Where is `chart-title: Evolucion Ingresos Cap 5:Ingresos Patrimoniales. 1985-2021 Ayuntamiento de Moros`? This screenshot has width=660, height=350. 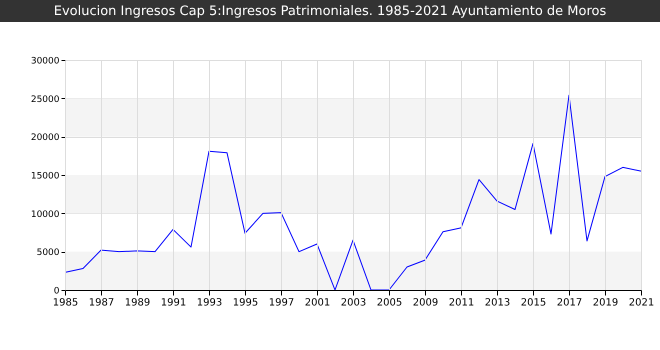
chart-title: Evolucion Ingresos Cap 5:Ingresos Patrimoniales. 1985-2021 Ayuntamiento de Moros is located at coordinates (330, 11).